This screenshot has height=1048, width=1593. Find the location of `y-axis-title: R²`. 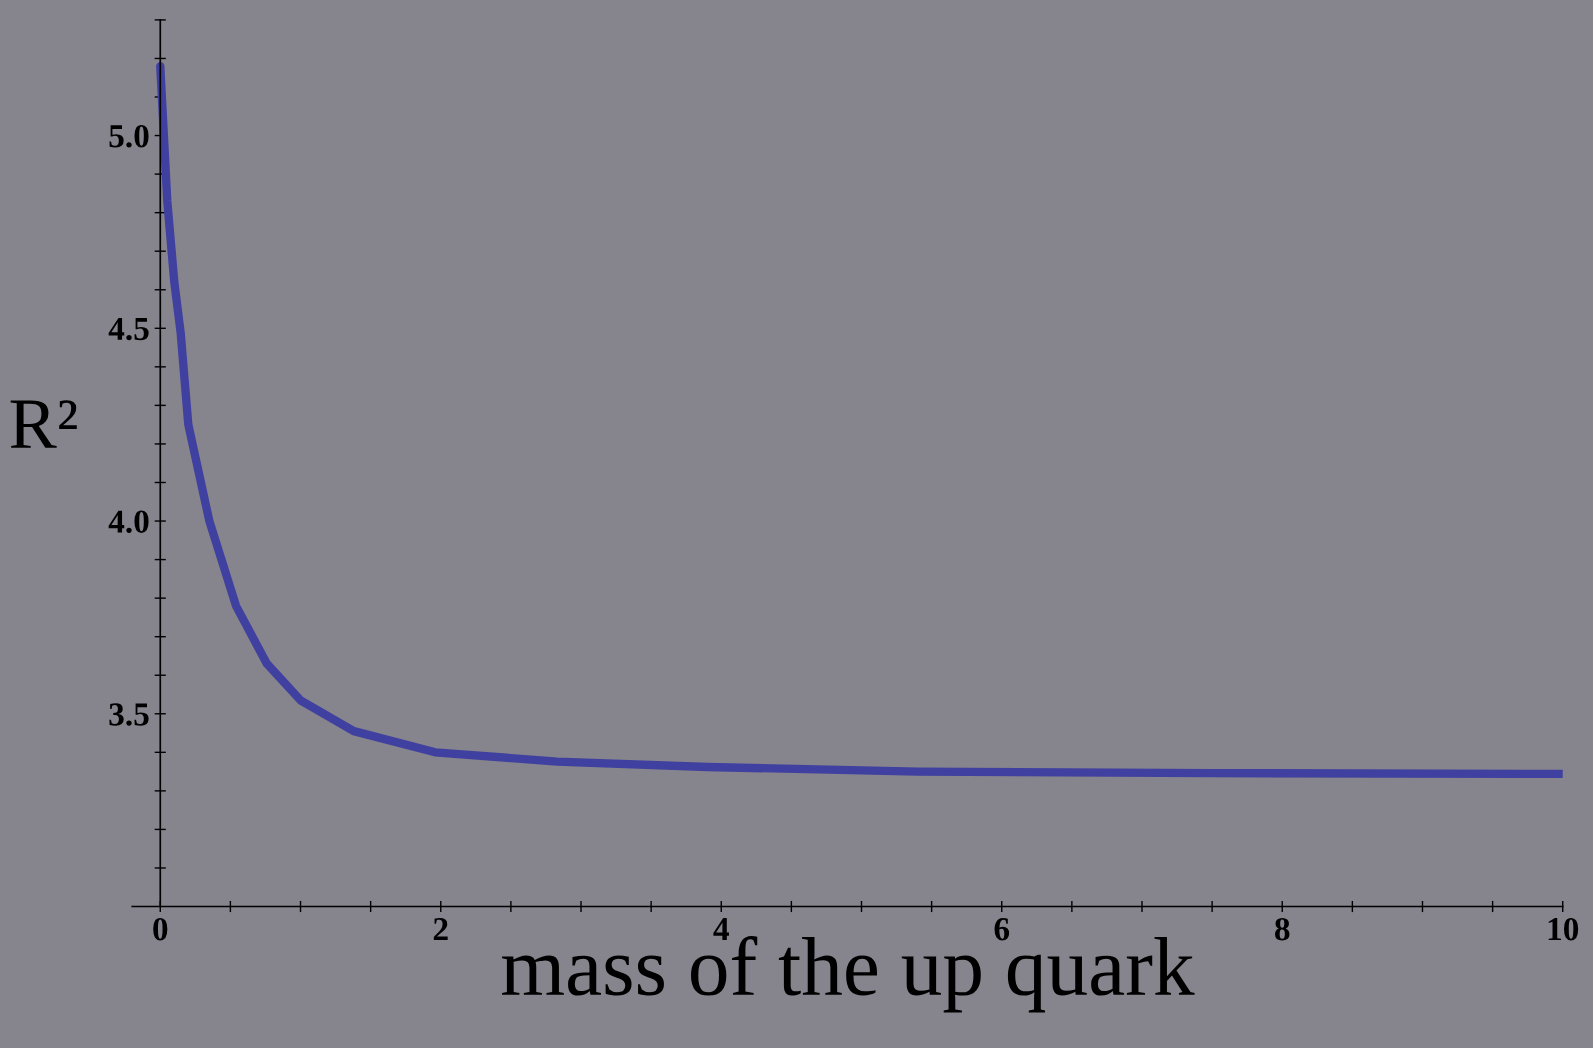

y-axis-title: R² is located at coordinates (43, 424).